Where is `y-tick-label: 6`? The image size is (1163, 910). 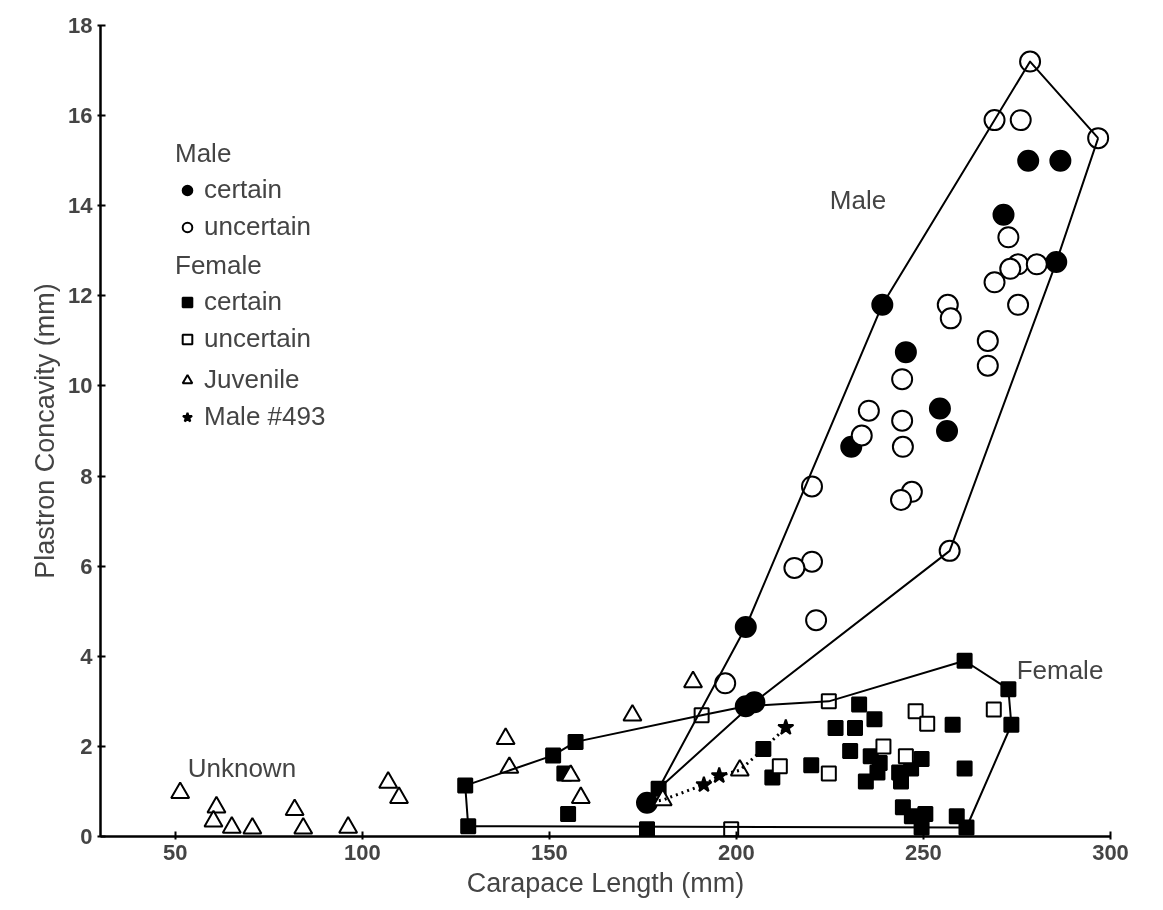 y-tick-label: 6 is located at coordinates (86, 566).